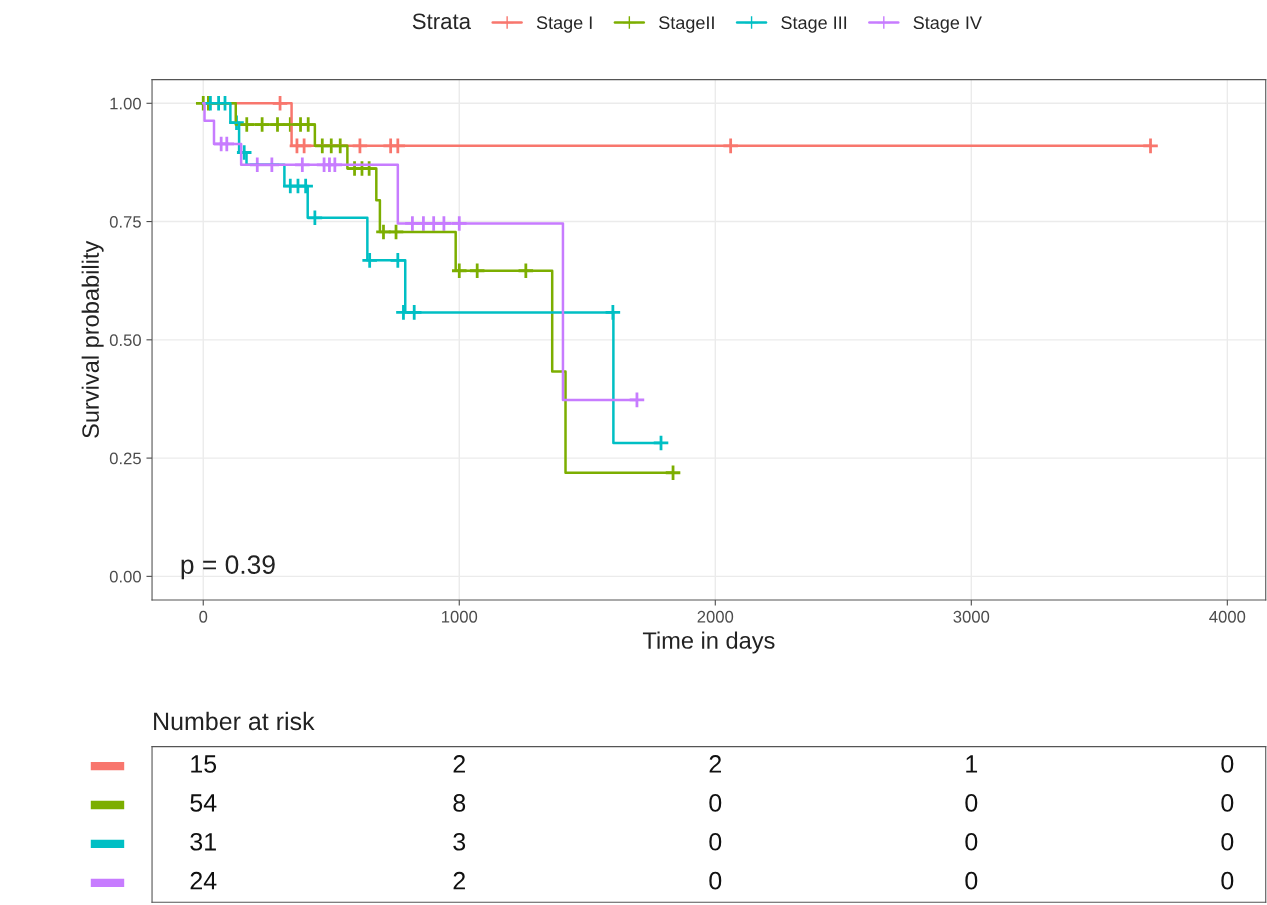  Describe the element at coordinates (203, 841) in the screenshot. I see `data-label: 31` at that location.